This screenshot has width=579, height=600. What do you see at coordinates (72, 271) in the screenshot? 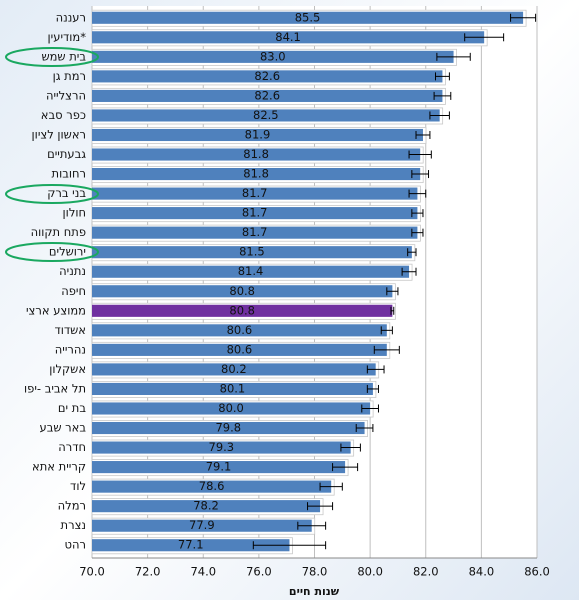
I see `y-tick-label: נתניה` at bounding box center [72, 271].